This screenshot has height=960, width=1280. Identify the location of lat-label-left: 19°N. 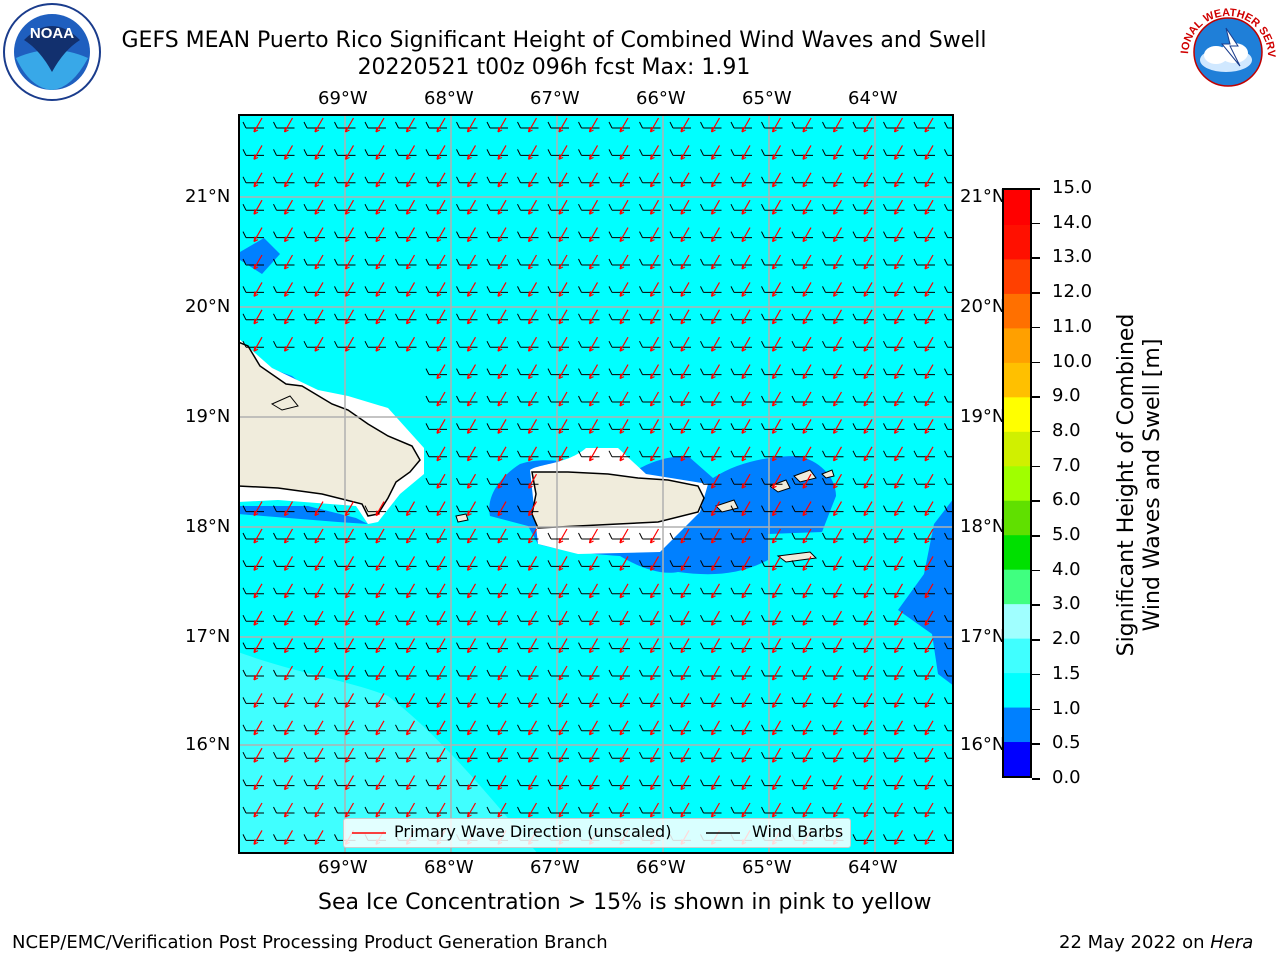
(208, 416).